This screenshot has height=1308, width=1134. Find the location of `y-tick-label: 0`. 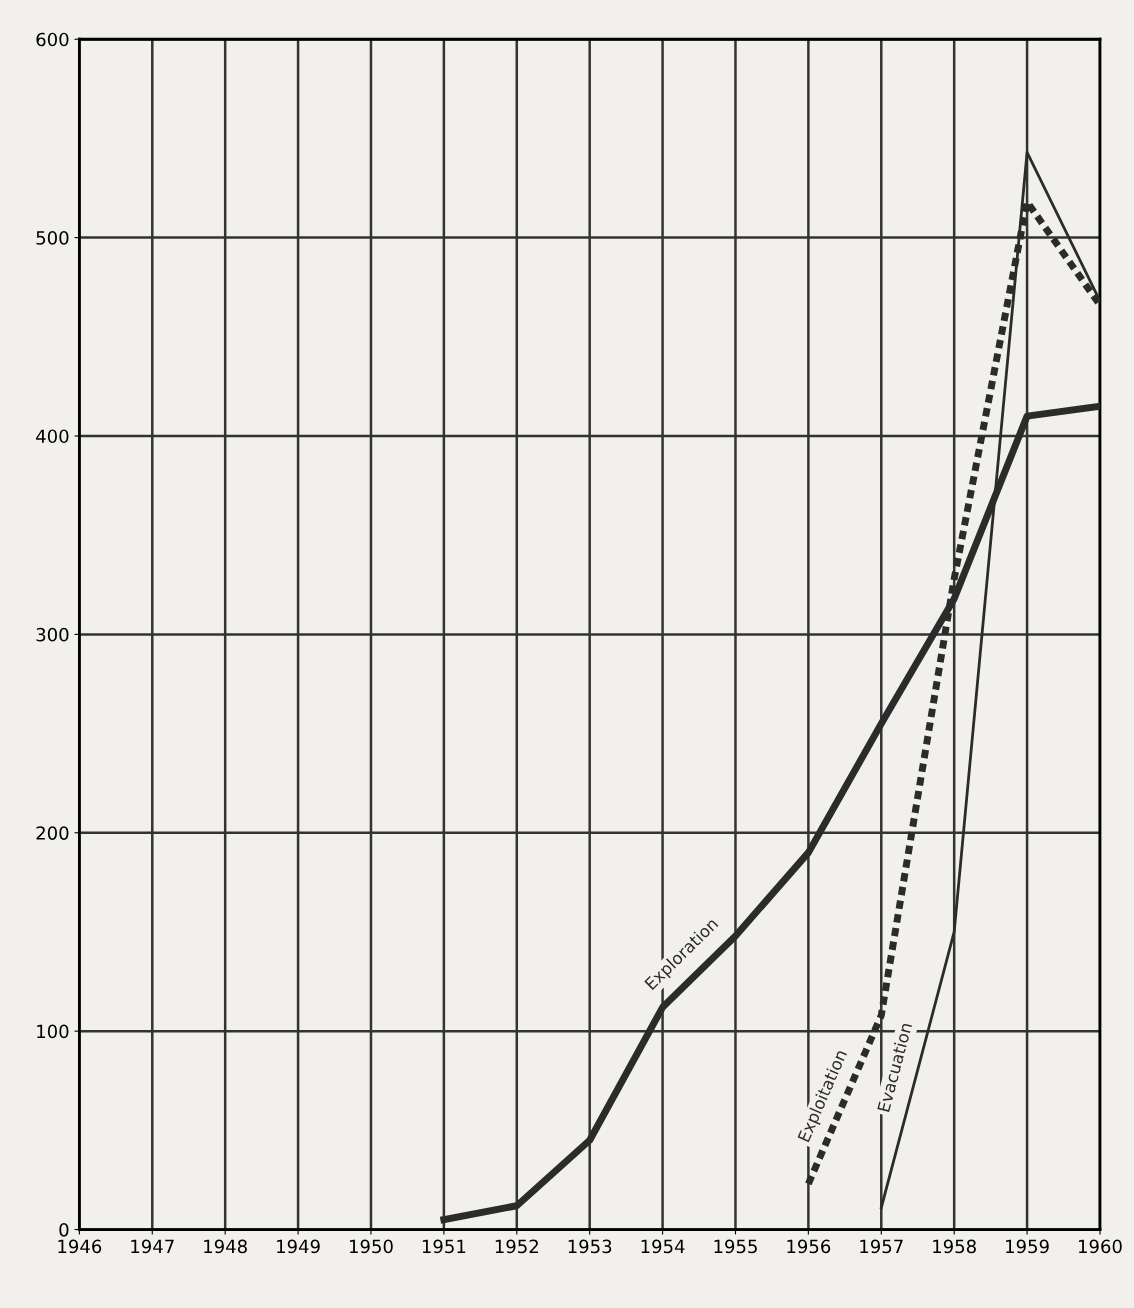

y-tick-label: 0 is located at coordinates (64, 1229).